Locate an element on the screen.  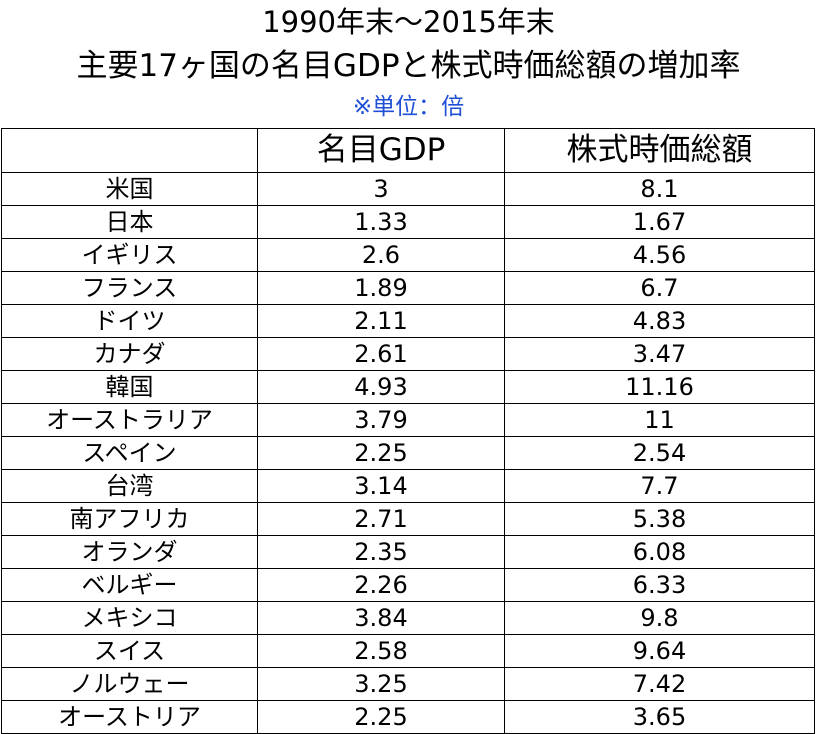
table-row: フランス 1.89 6.7 is located at coordinates (408, 288).